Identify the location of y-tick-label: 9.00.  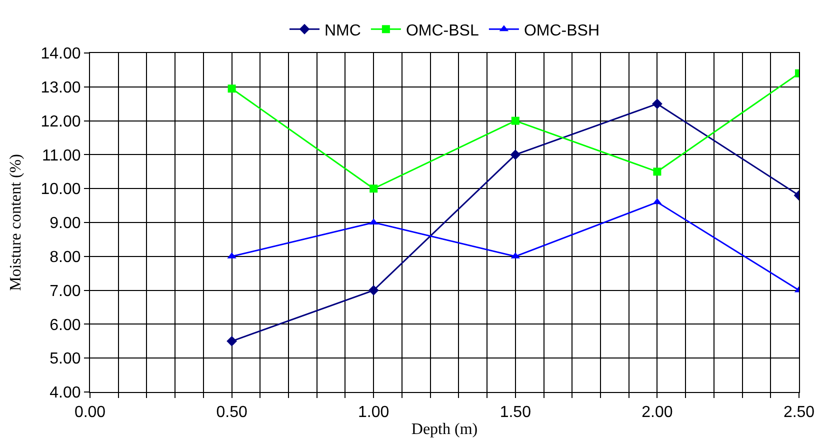
(65, 223).